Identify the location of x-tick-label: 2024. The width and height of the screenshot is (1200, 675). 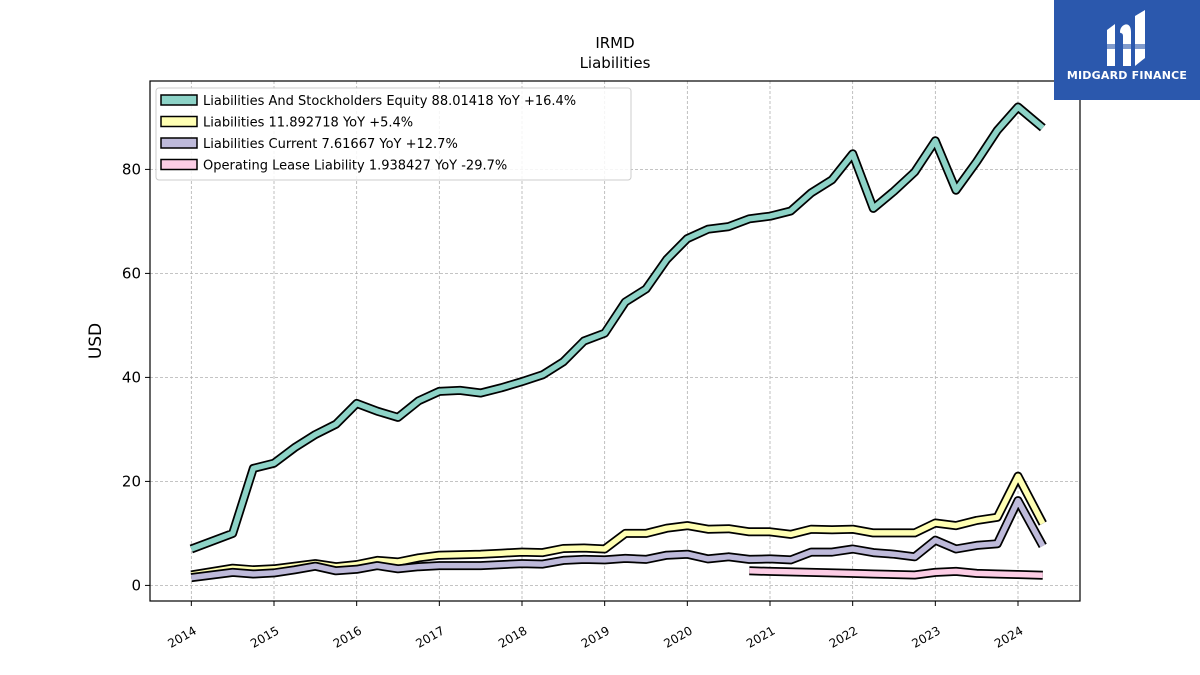
(1008, 636).